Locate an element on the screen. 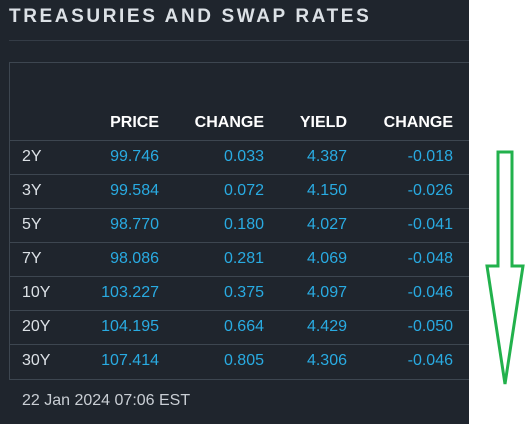 Image resolution: width=532 pixels, height=430 pixels. widget-title: TREASURIES AND SWAP RATES is located at coordinates (190, 16).